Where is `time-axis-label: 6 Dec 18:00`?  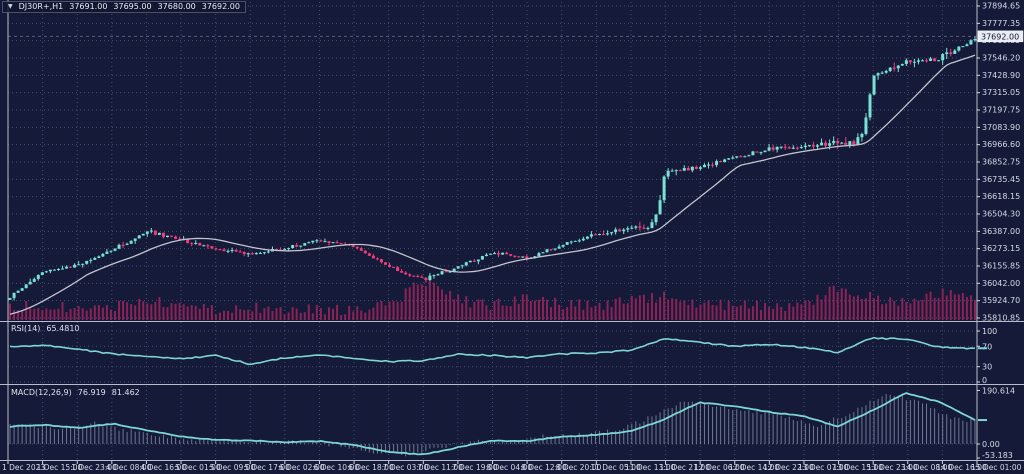 time-axis-label: 6 Dec 18:00 is located at coordinates (371, 467).